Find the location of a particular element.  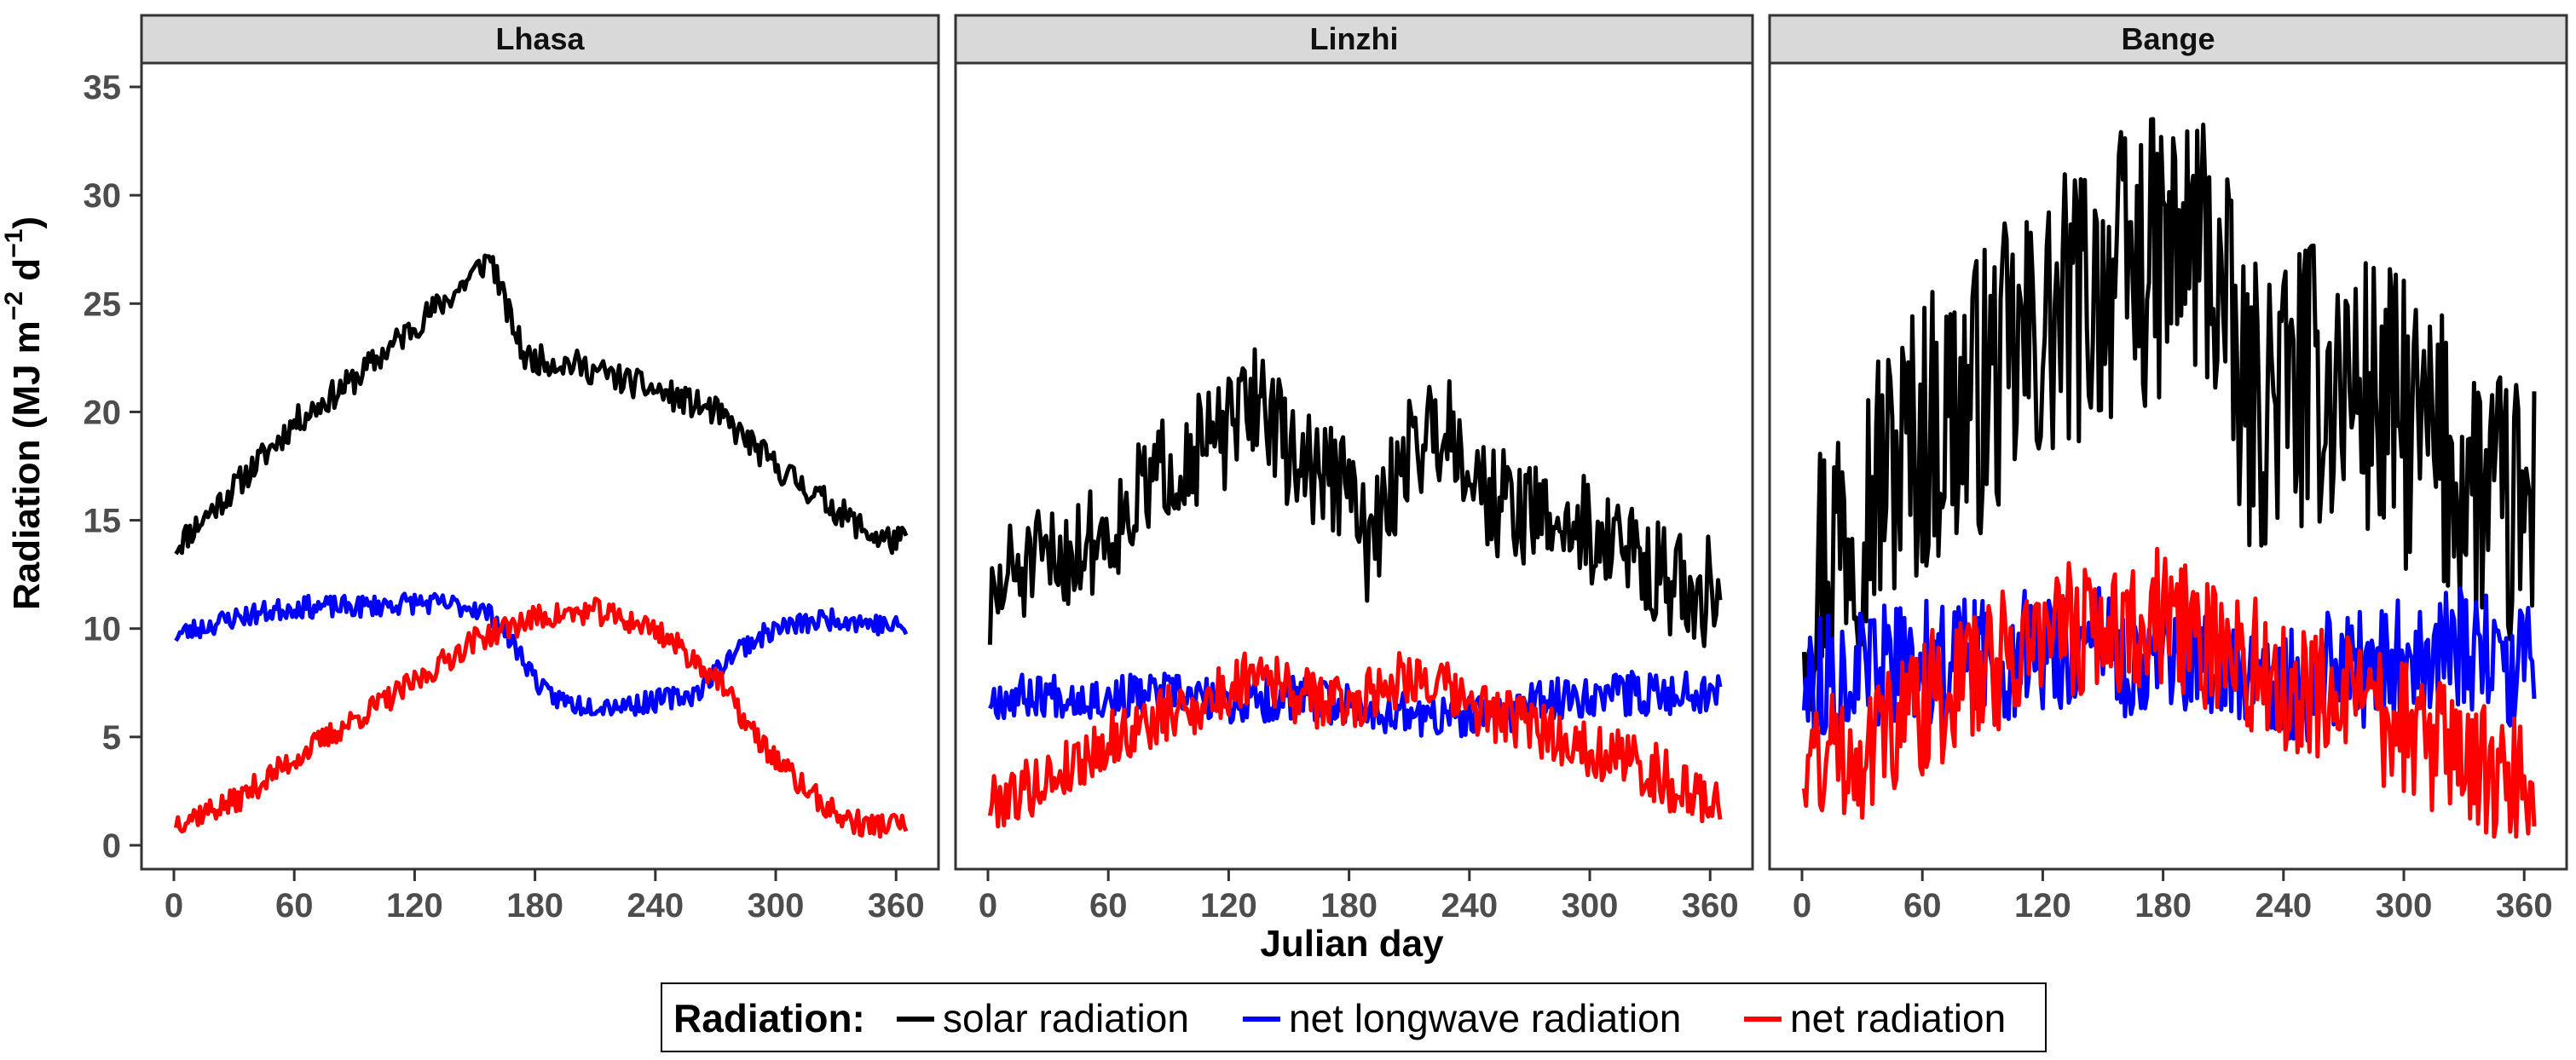

series-line-linzhi-net-radiation is located at coordinates (1355, 740).